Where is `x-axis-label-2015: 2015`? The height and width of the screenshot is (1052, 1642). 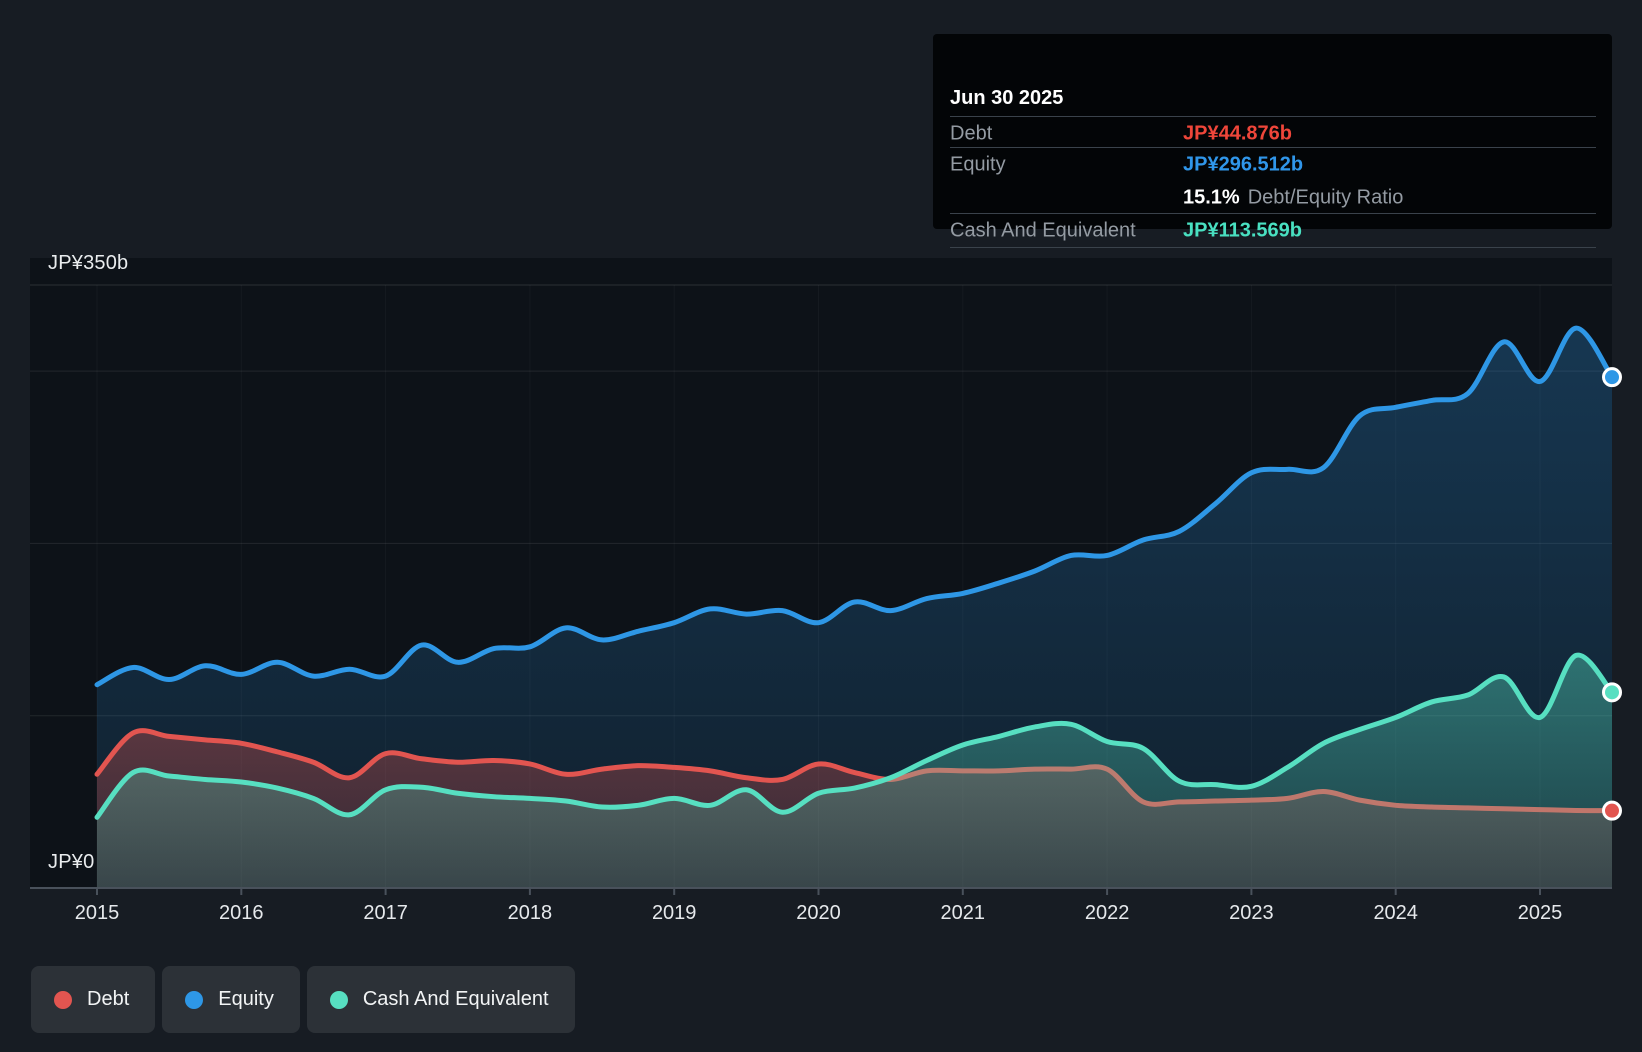 x-axis-label-2015: 2015 is located at coordinates (97, 913).